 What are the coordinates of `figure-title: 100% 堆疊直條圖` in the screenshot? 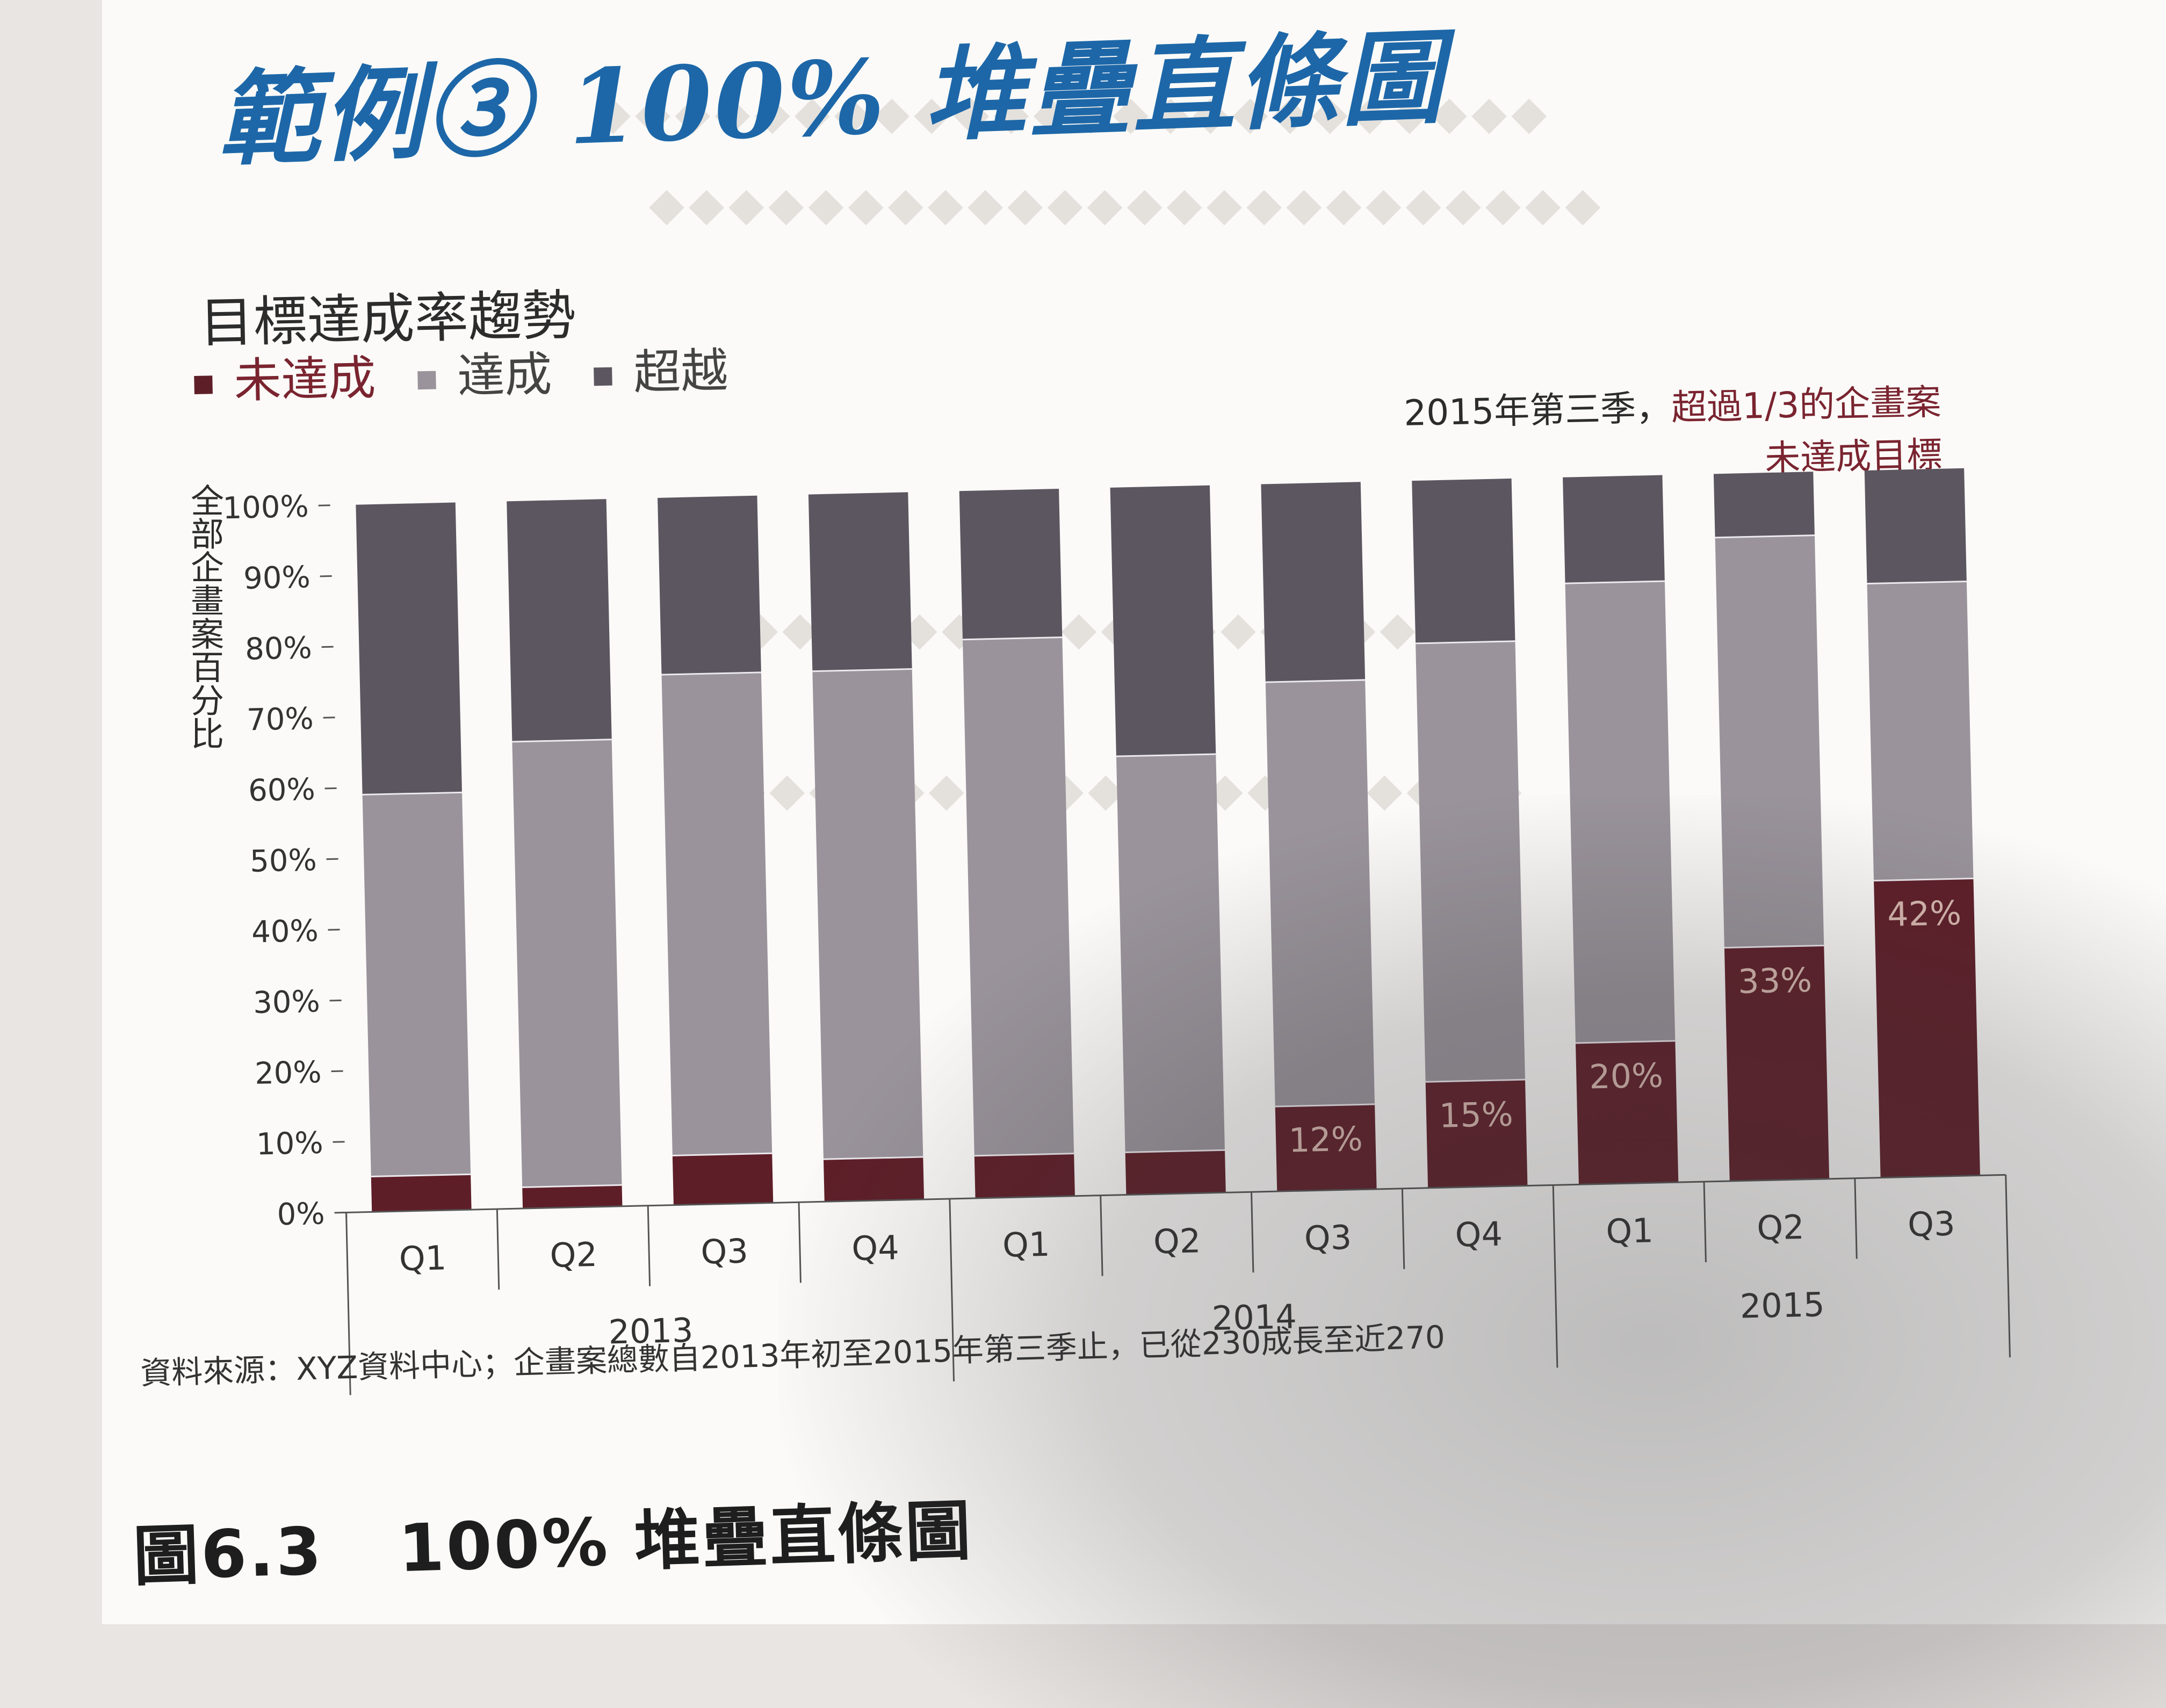 It's located at (686, 1540).